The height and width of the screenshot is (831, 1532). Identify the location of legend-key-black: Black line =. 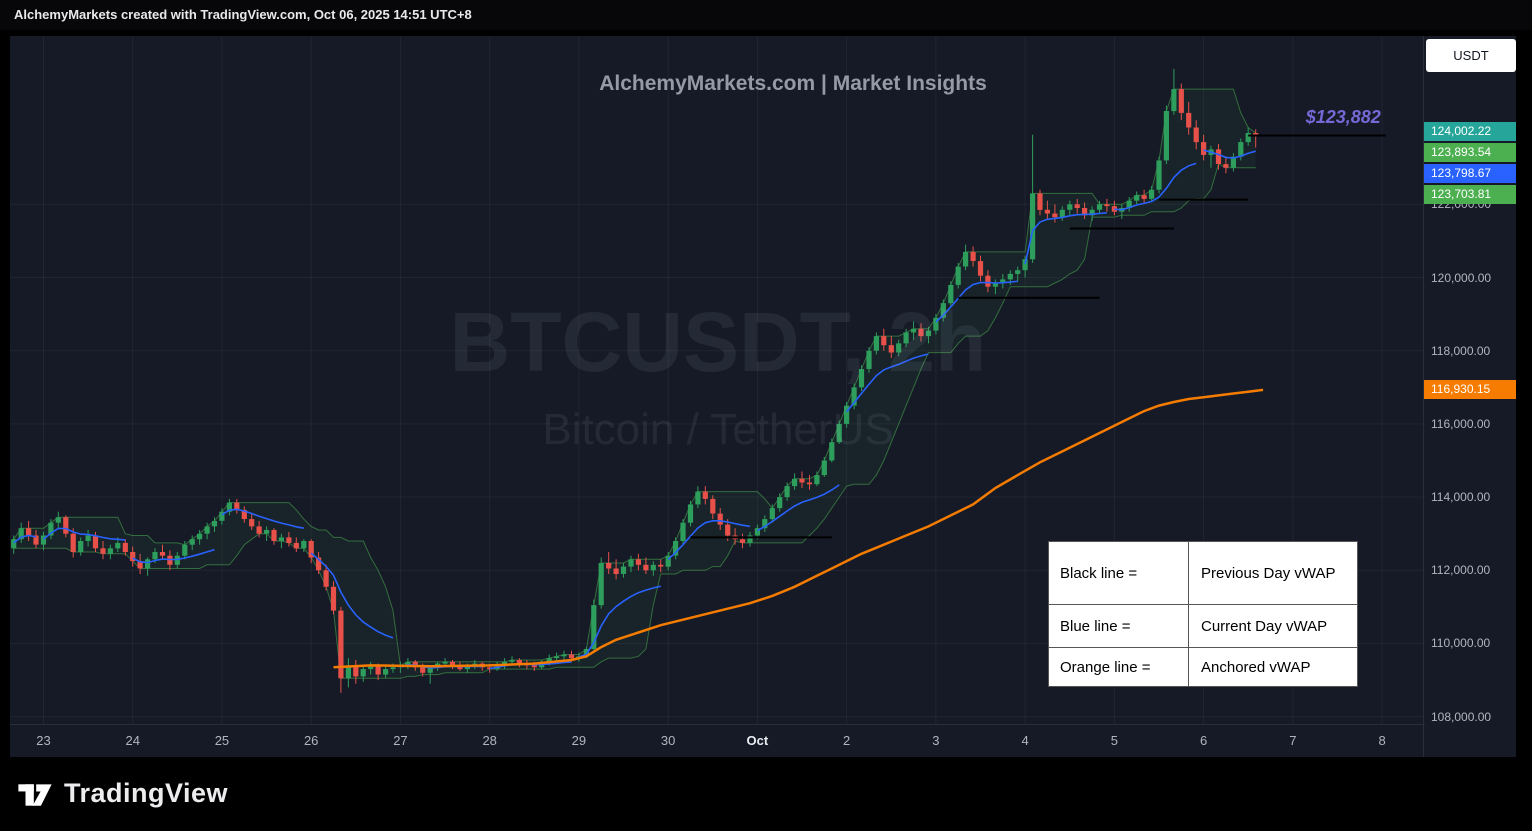
(1119, 573).